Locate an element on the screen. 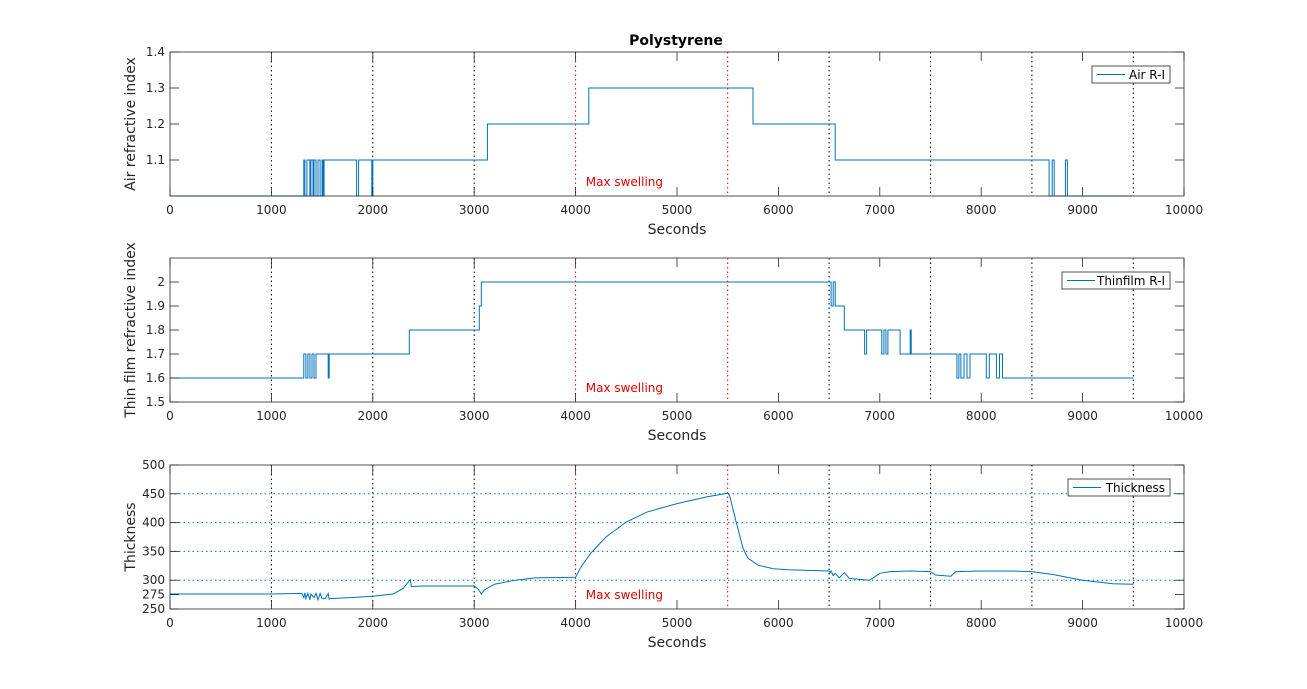 This screenshot has width=1307, height=689. y-tick-label: 450 is located at coordinates (153, 494).